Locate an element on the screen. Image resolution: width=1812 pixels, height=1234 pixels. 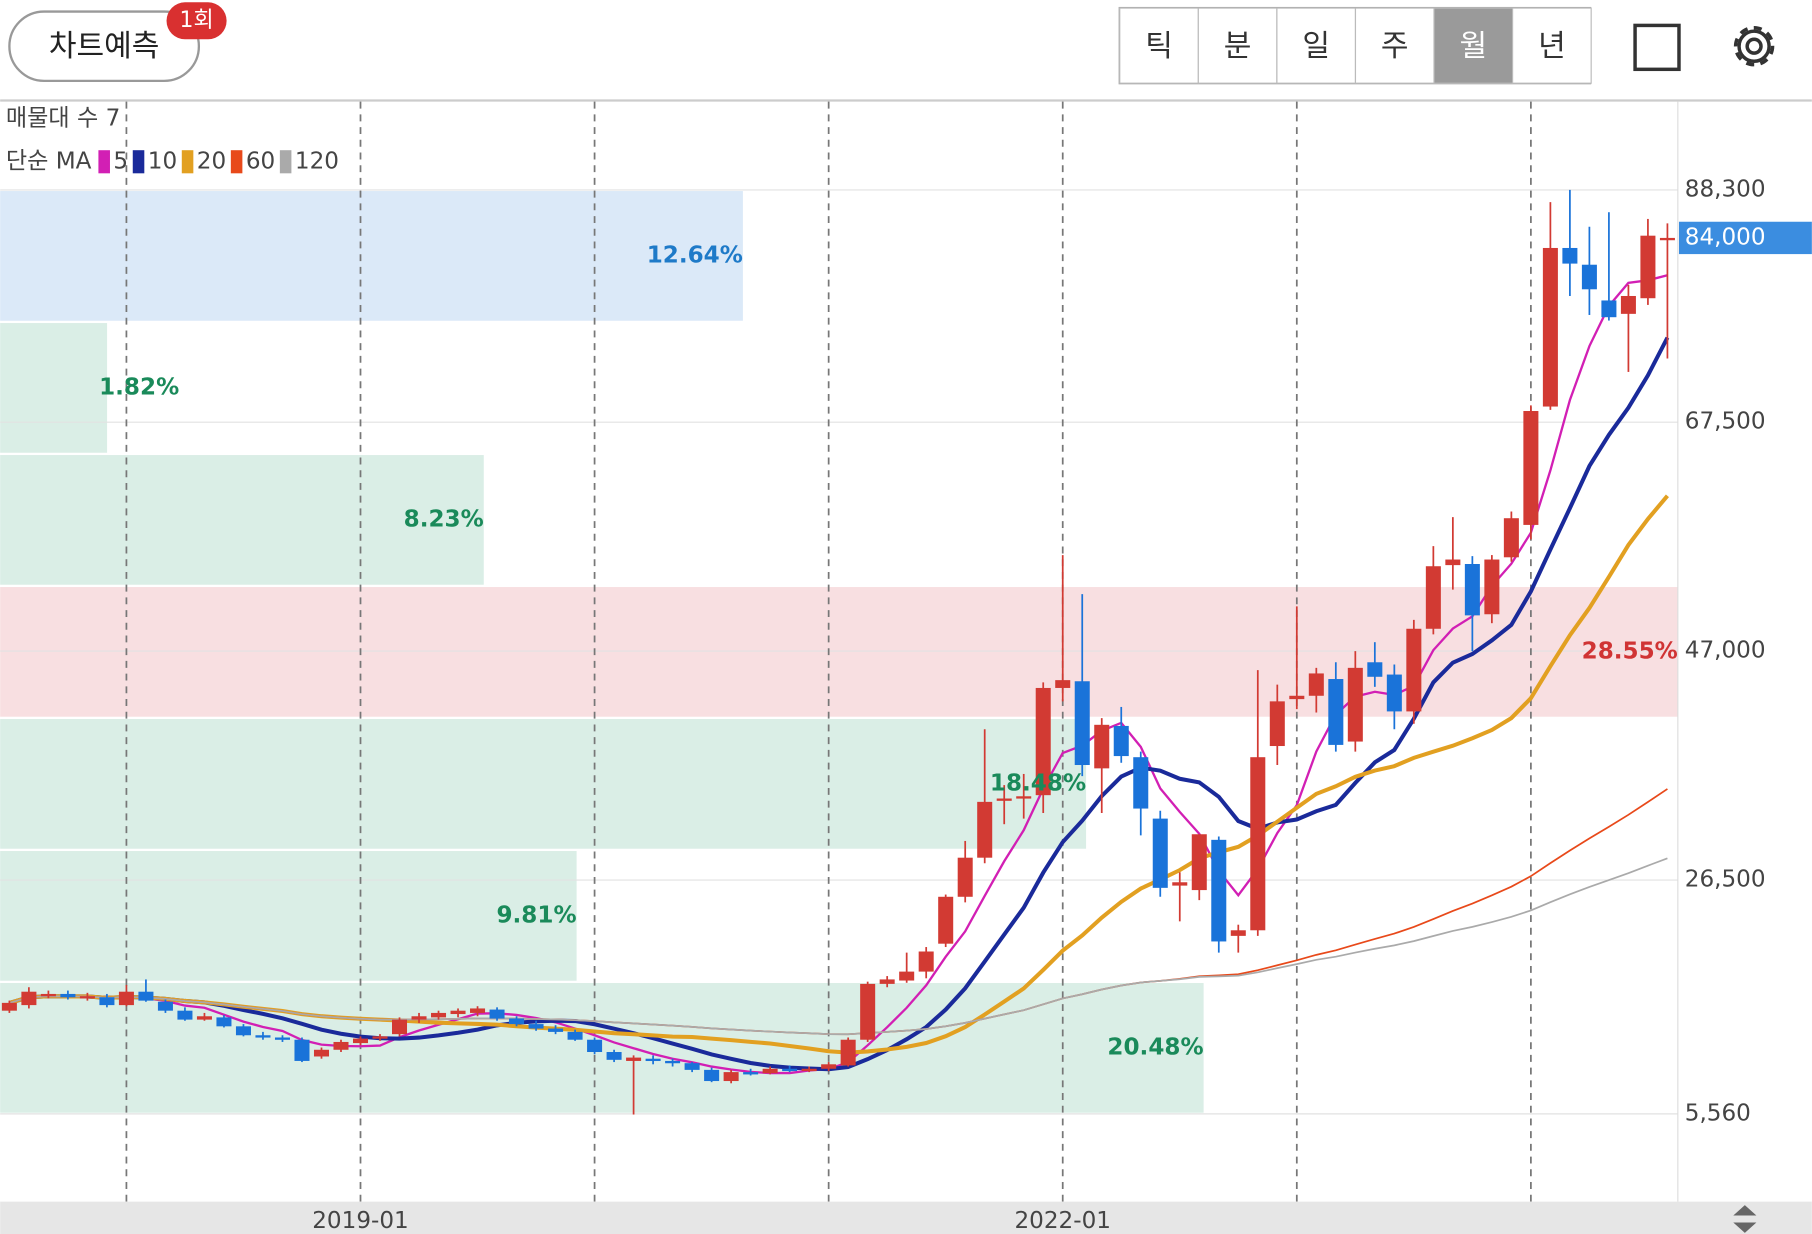
predict-button is located at coordinates (104, 46).